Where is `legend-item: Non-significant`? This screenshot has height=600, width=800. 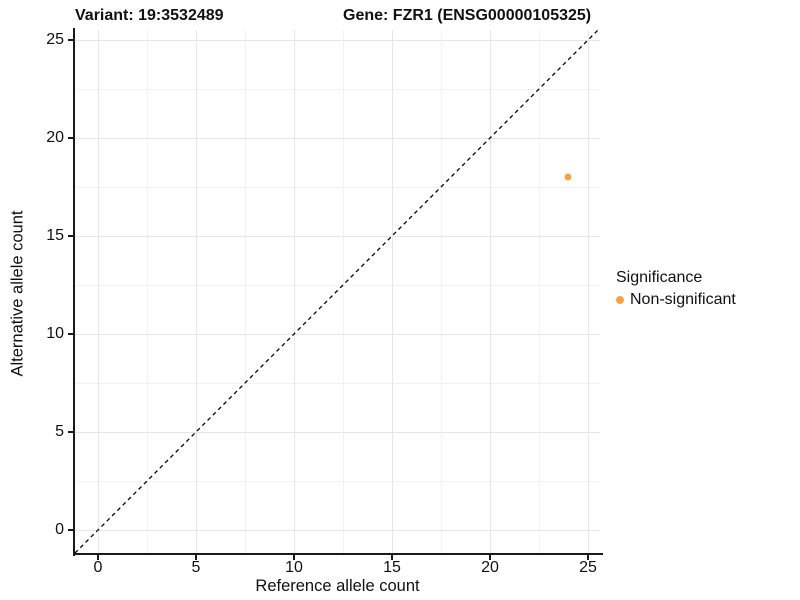
legend-item: Non-significant is located at coordinates (676, 300).